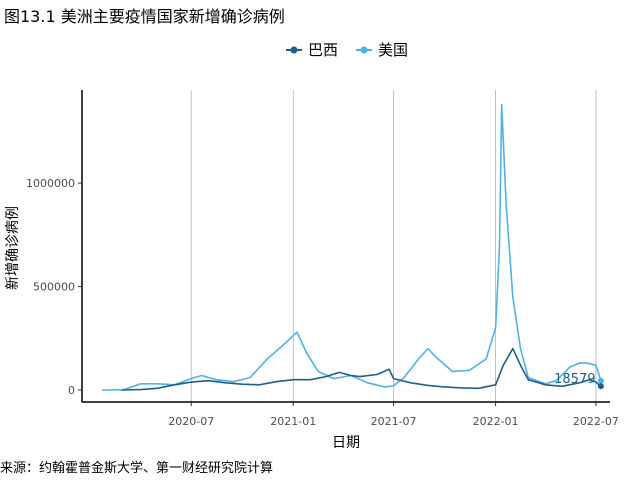  I want to click on legend: 巴西 美国, so click(347, 50).